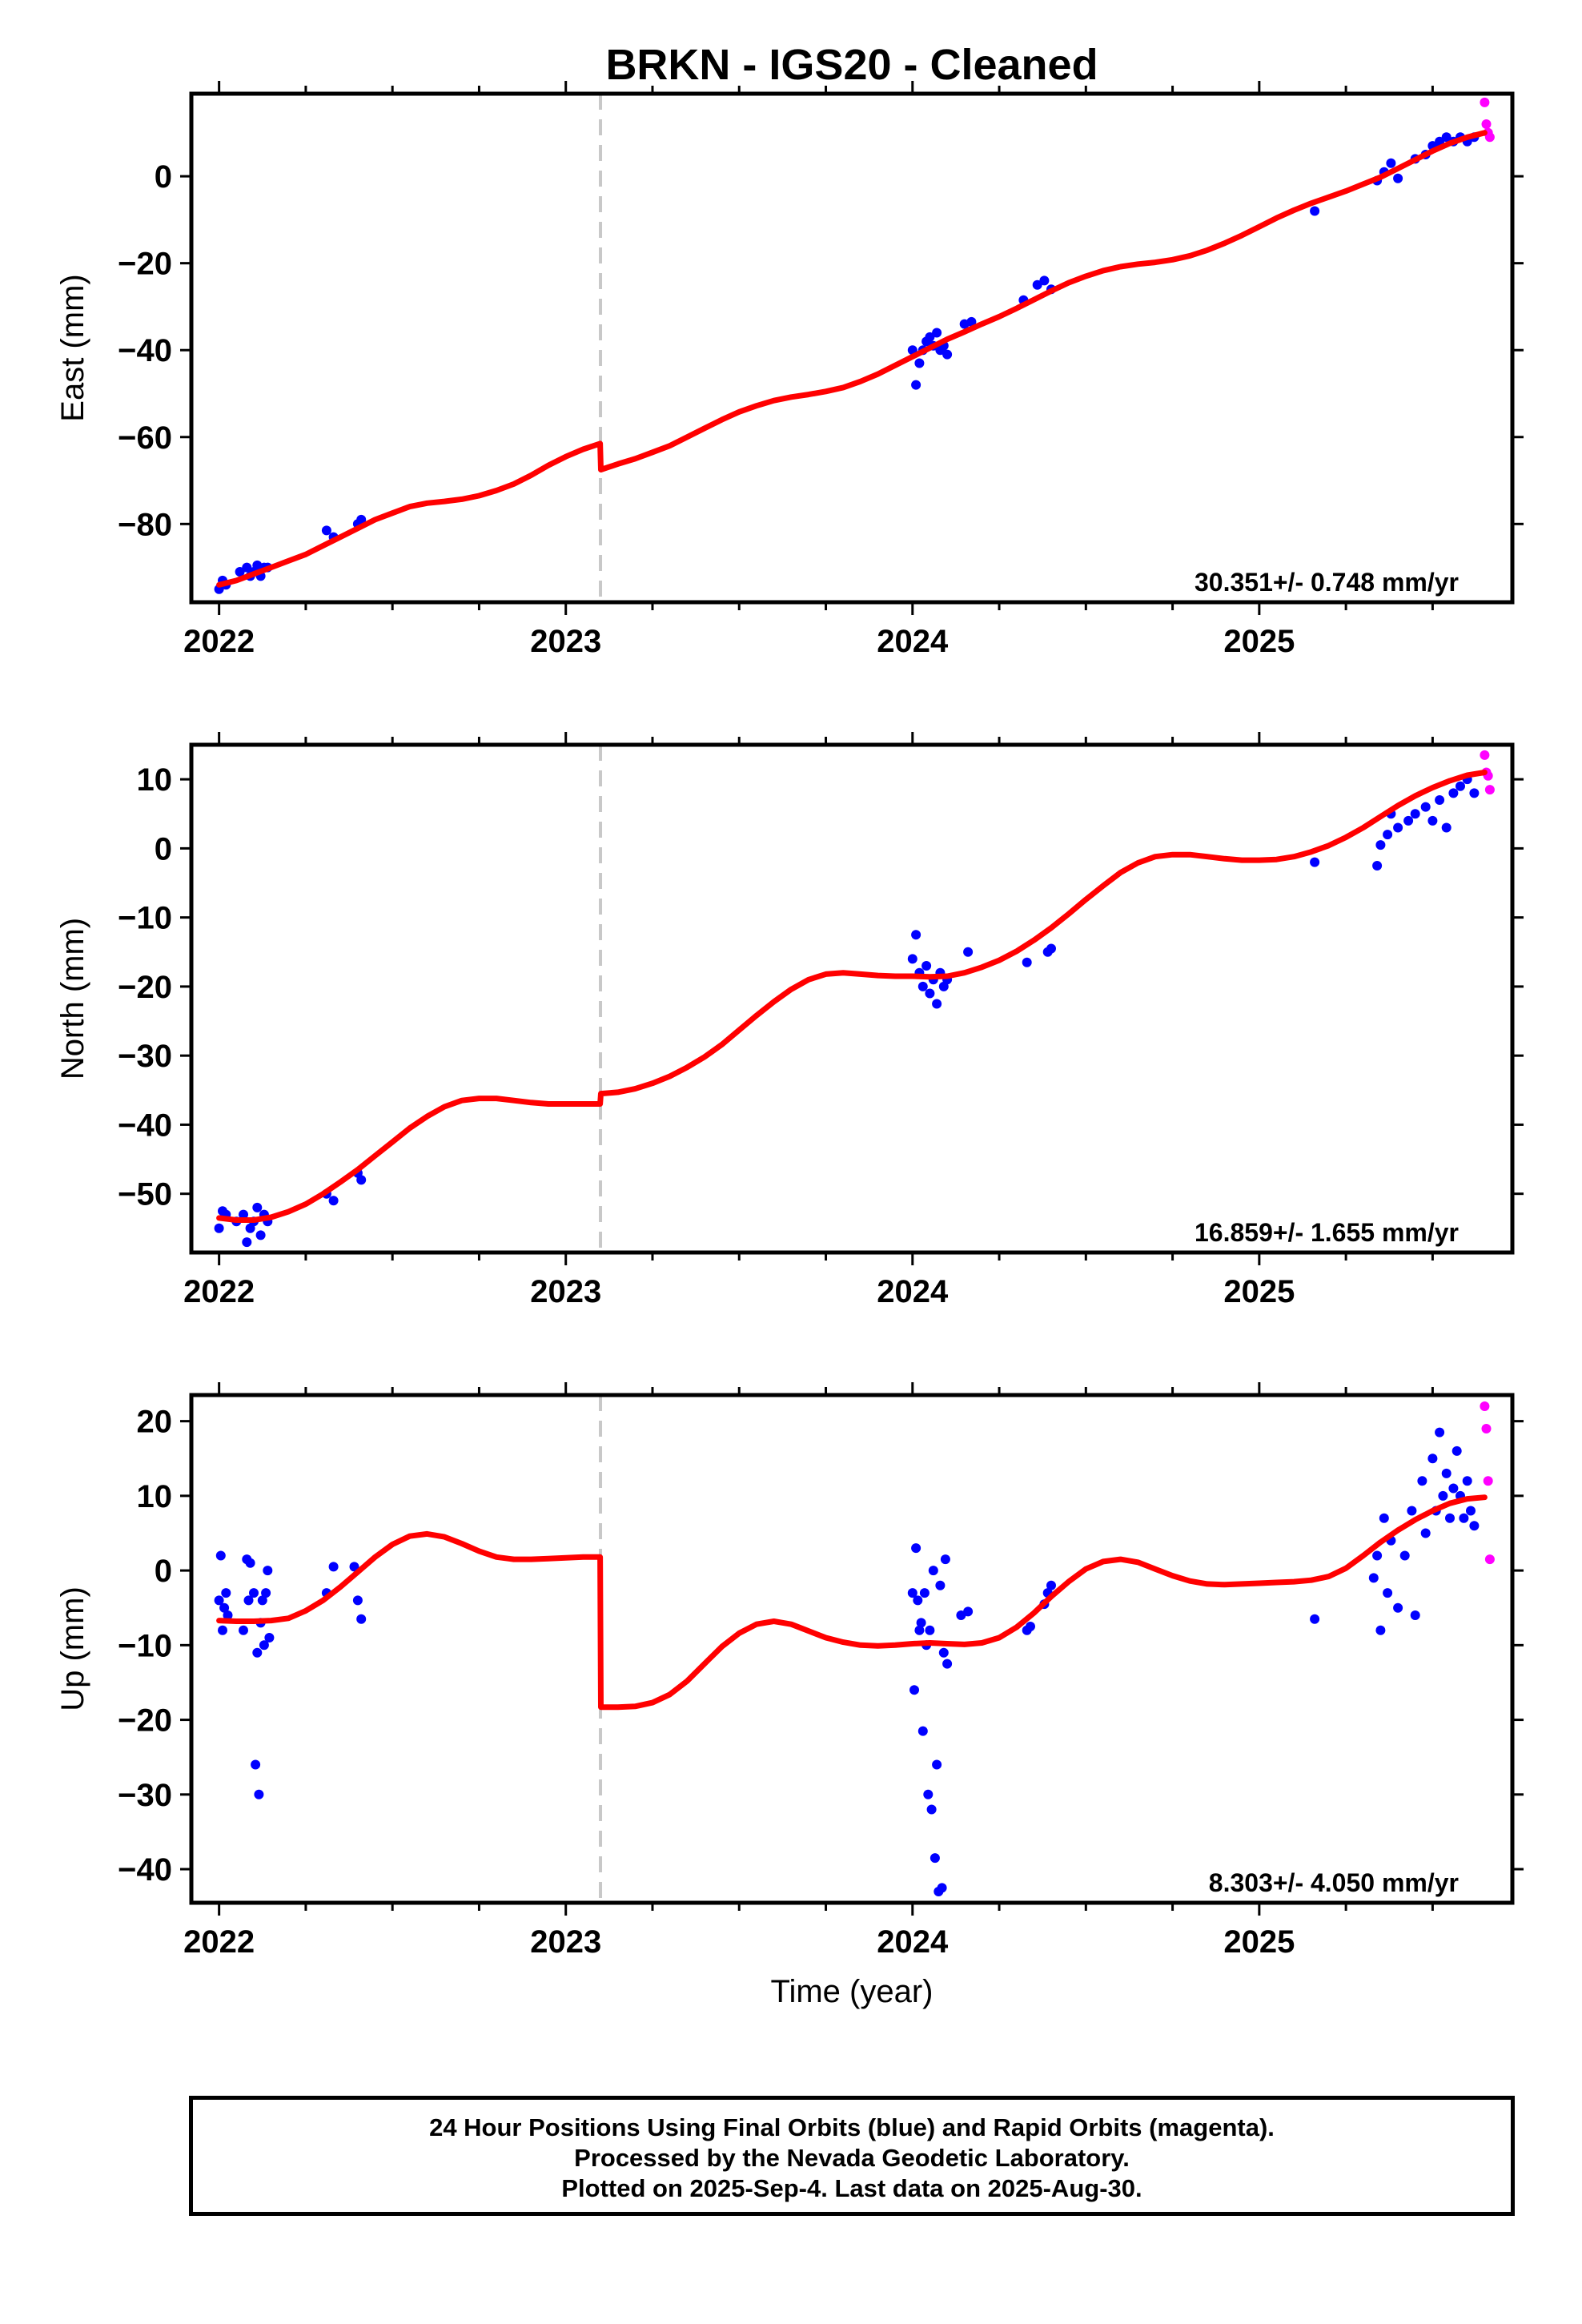 This screenshot has height=2324, width=1582. What do you see at coordinates (164, 1571) in the screenshot?
I see `up-y-tick-label: 0` at bounding box center [164, 1571].